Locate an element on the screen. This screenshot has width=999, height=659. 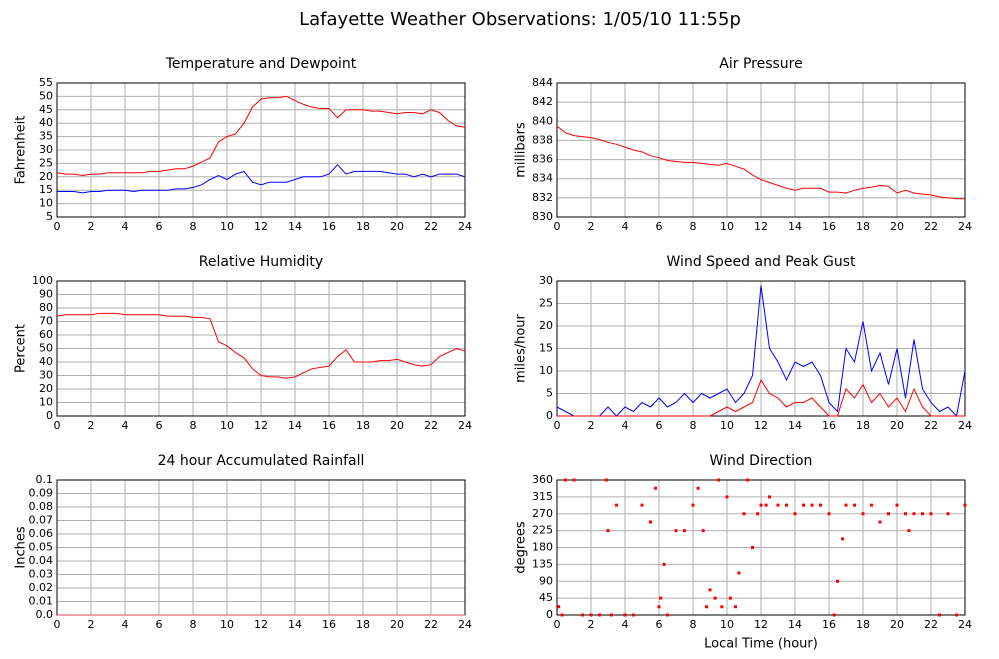
y-tick-label: 315 is located at coordinates (542, 496).